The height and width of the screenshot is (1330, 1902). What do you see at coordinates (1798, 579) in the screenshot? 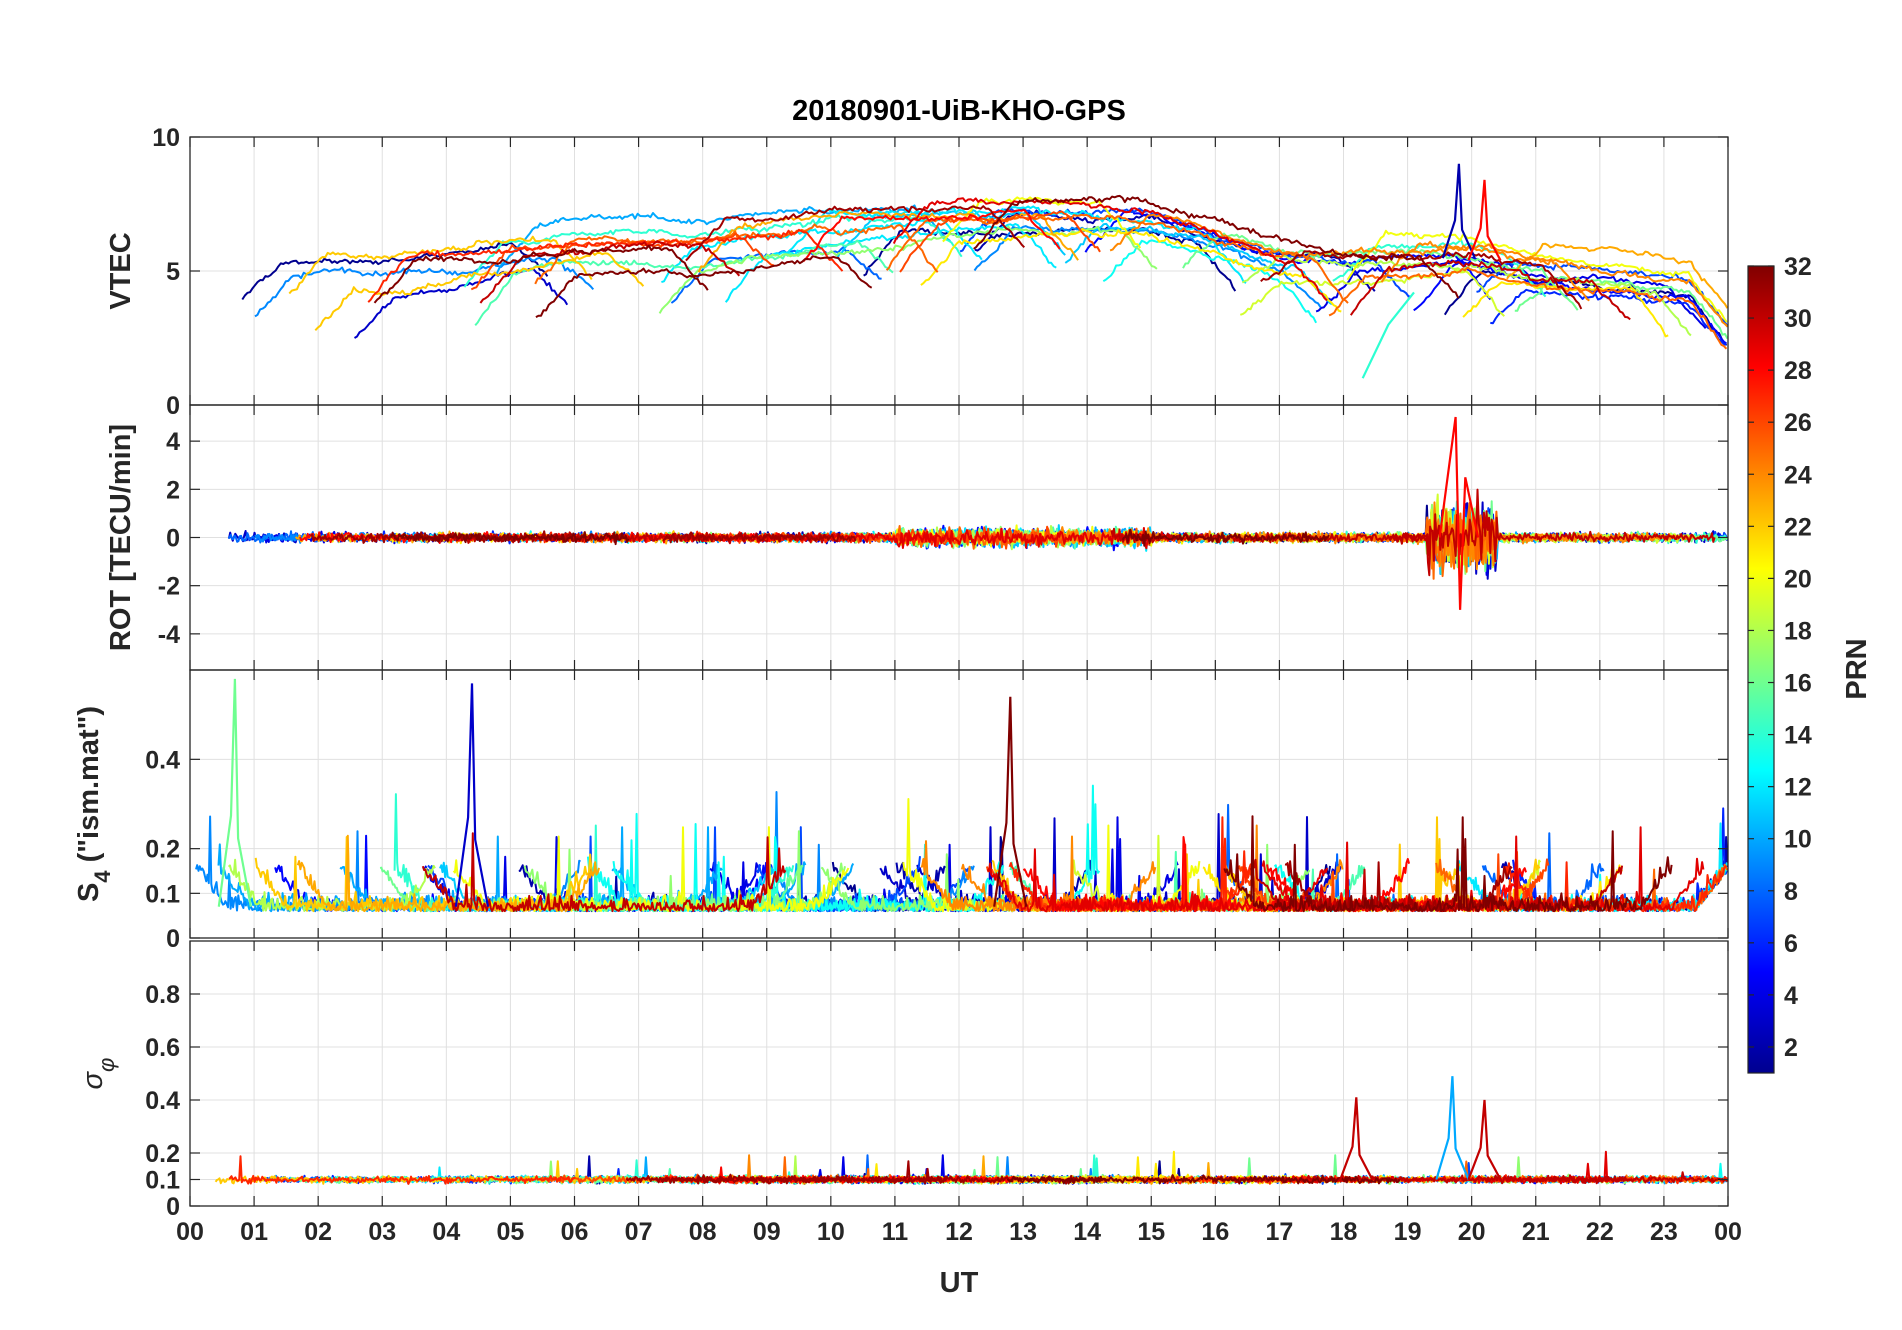
I see `colorbar-tick-label: 20` at bounding box center [1798, 579].